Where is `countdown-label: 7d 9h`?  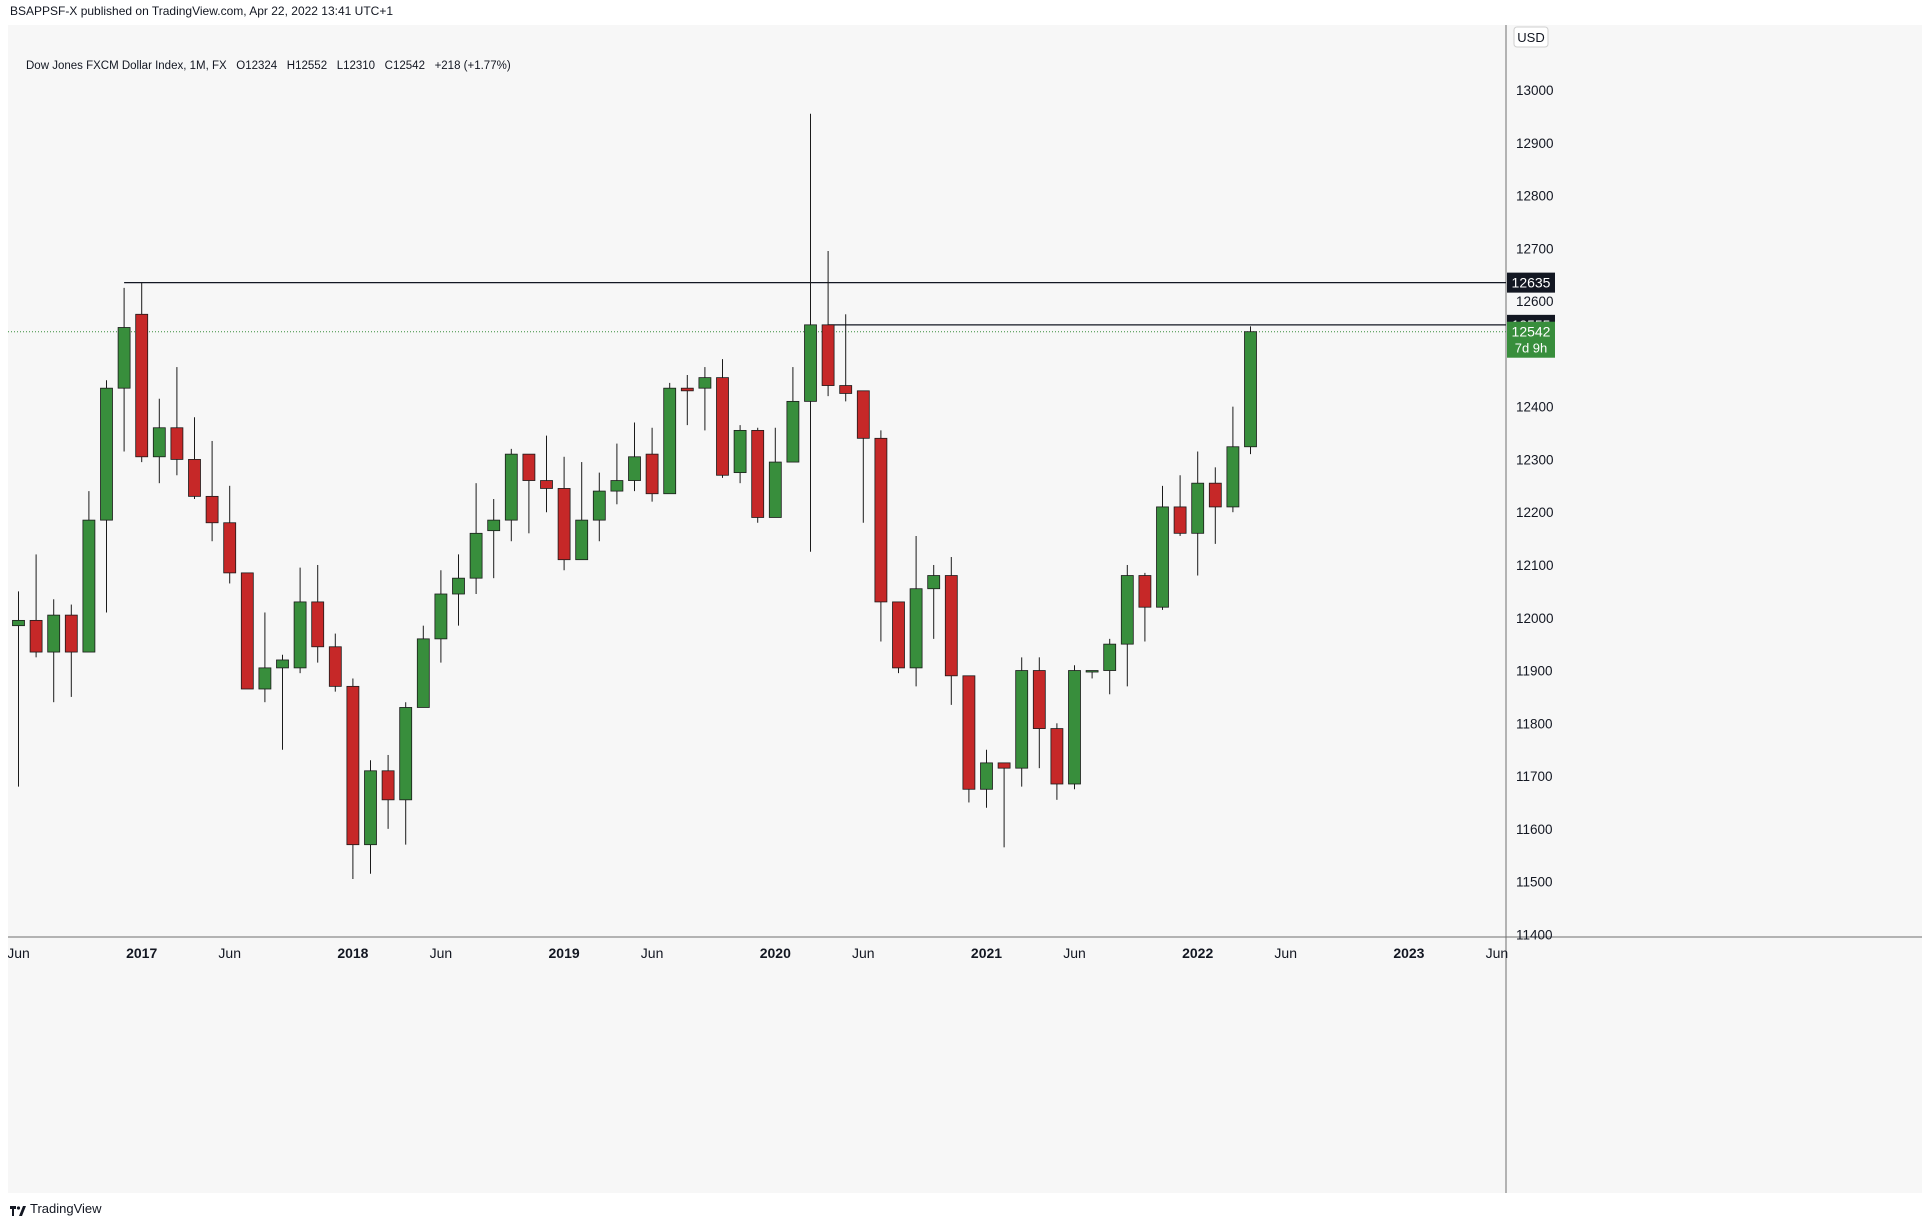 countdown-label: 7d 9h is located at coordinates (1531, 348).